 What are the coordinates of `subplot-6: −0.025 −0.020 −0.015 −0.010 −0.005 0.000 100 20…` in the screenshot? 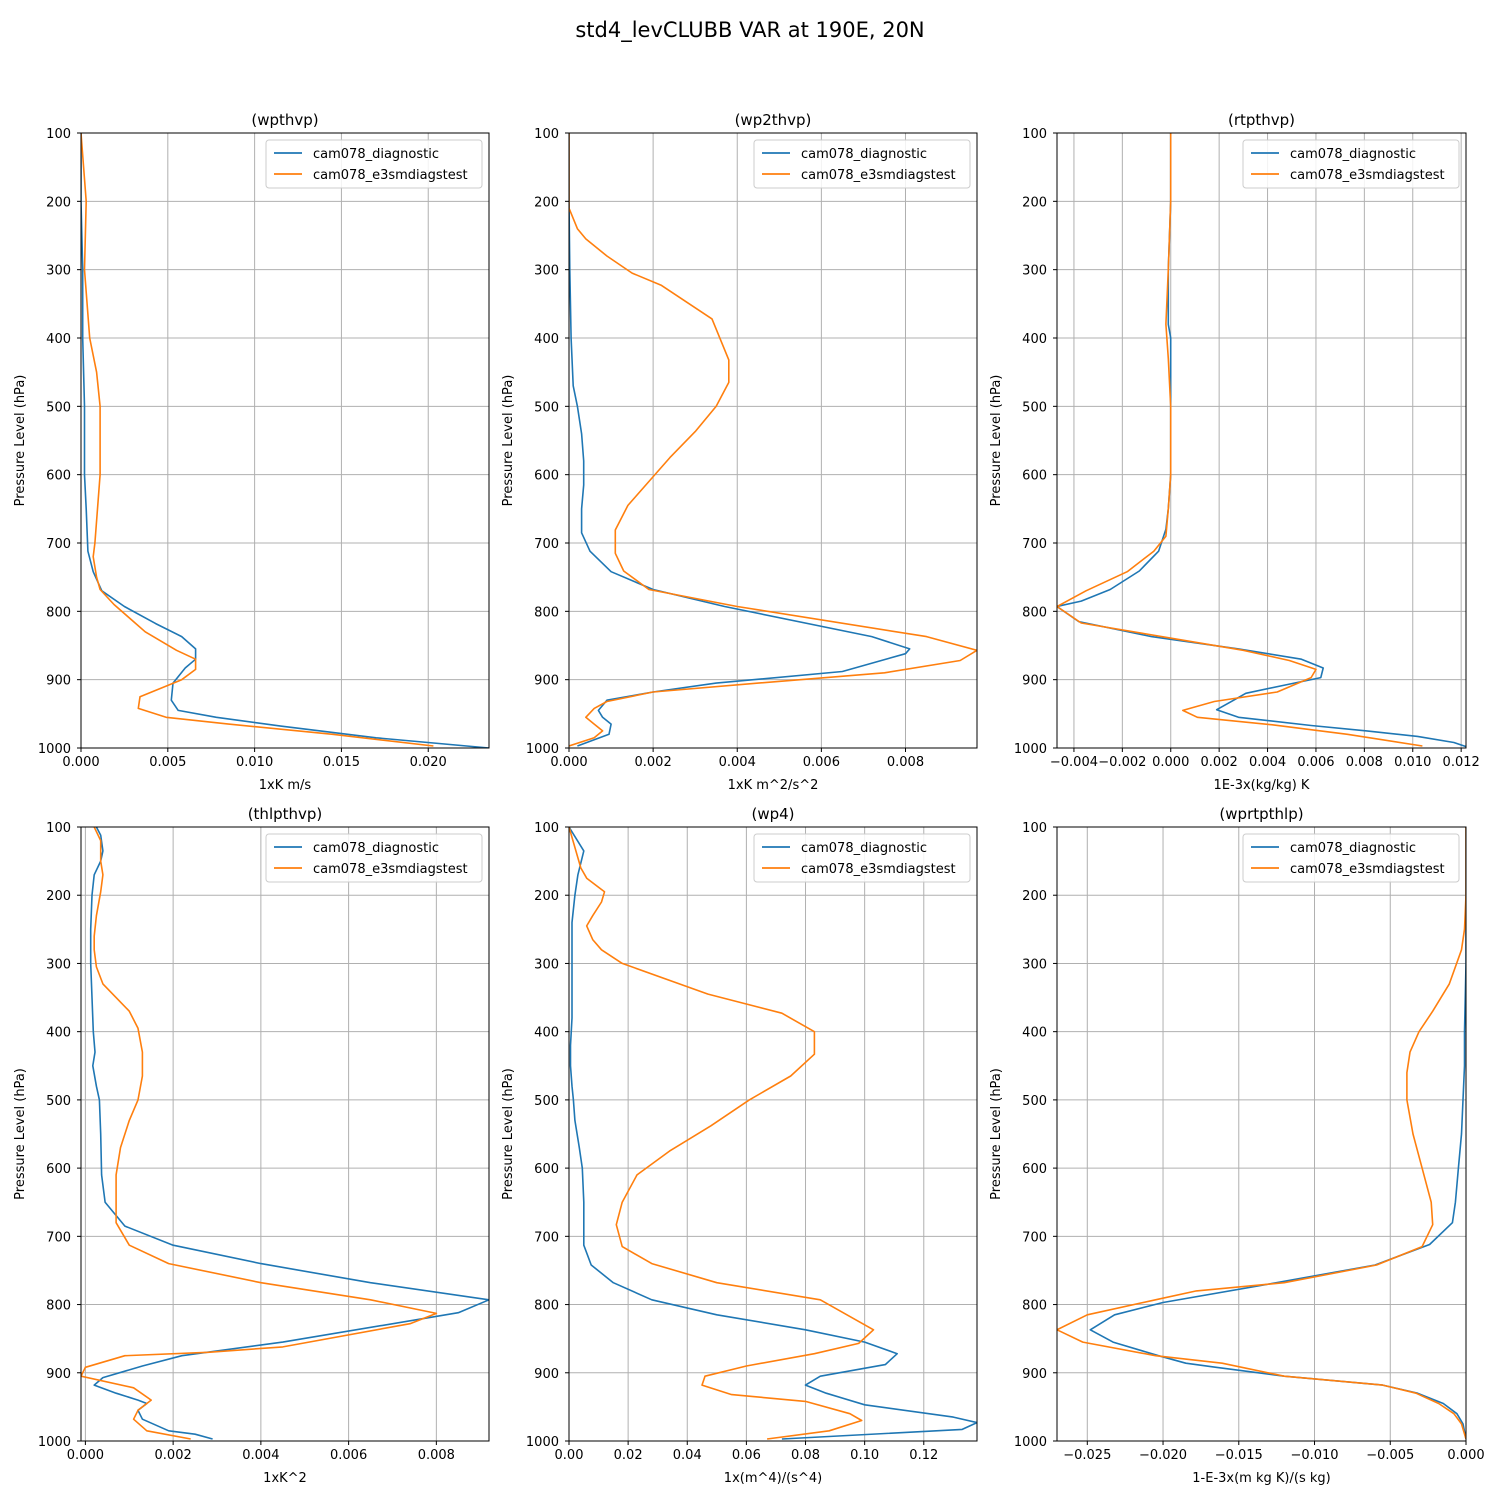 It's located at (1237, 1145).